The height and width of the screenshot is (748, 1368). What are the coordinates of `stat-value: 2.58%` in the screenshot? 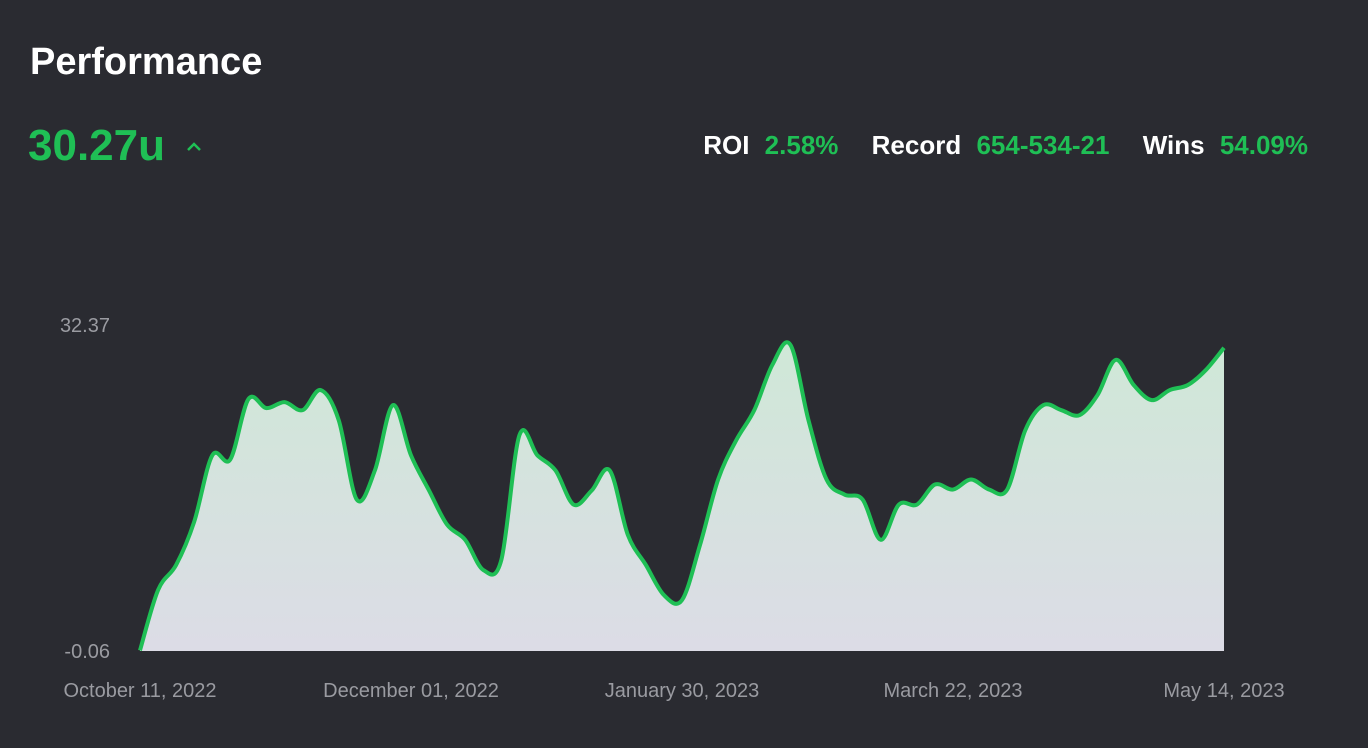 It's located at (802, 145).